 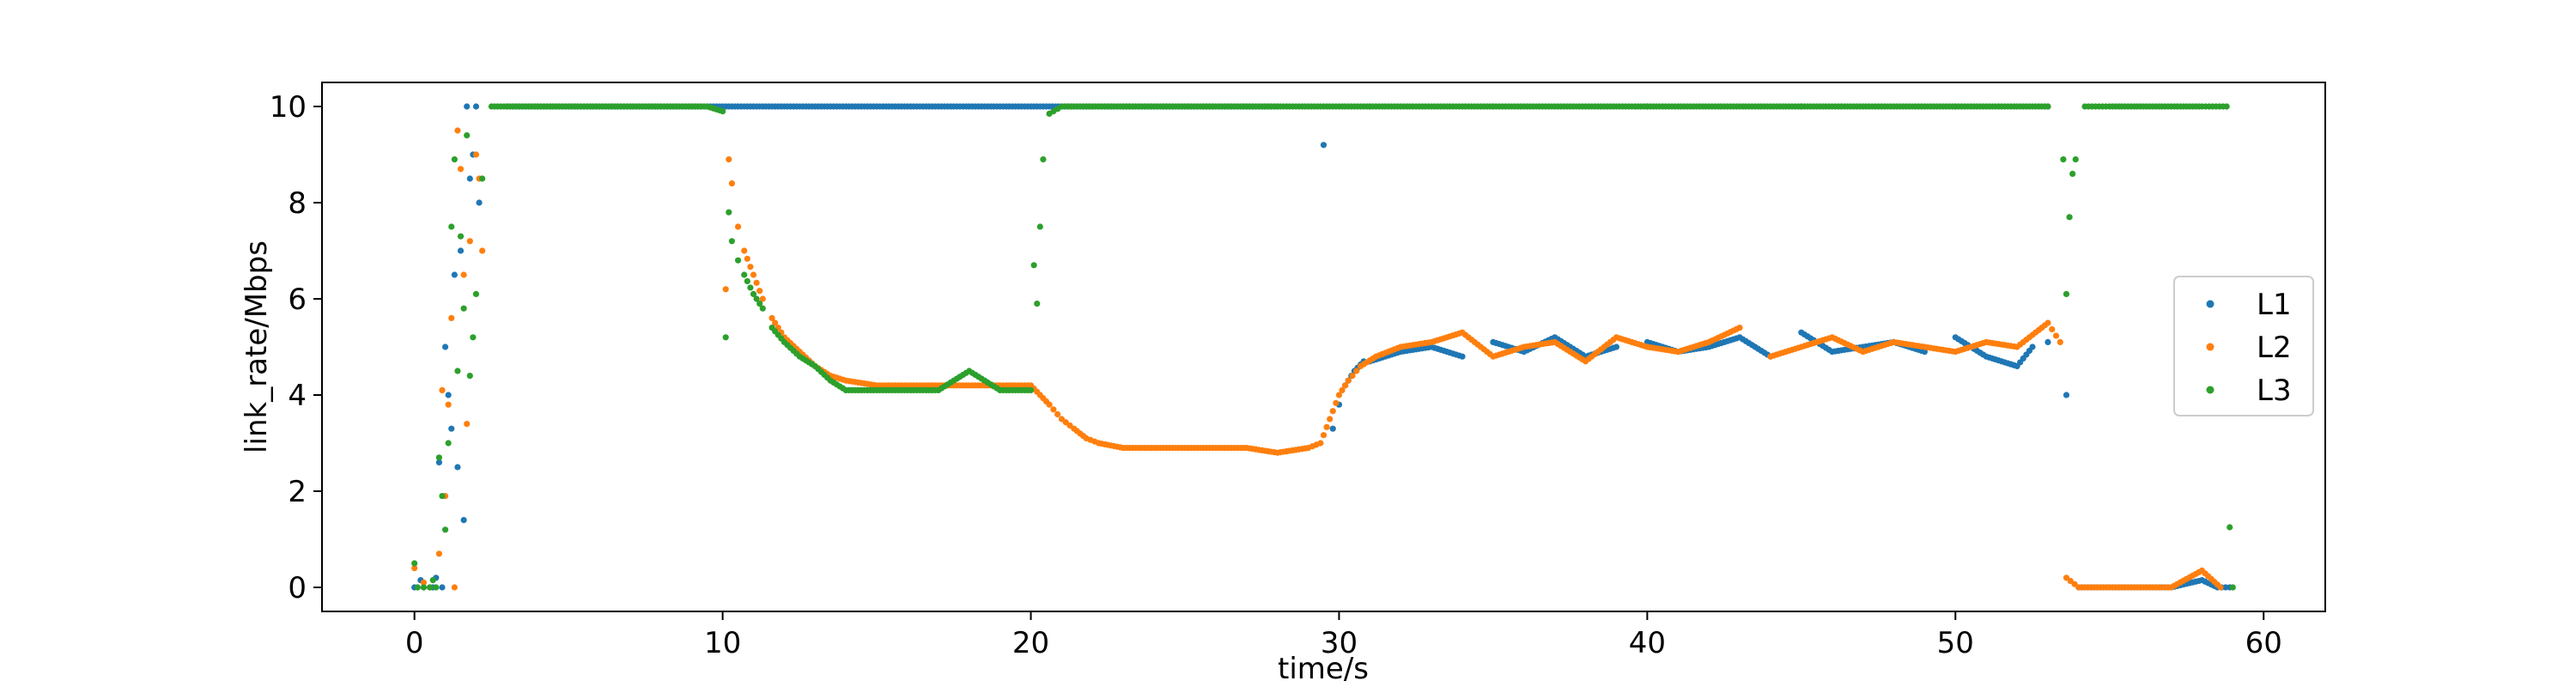 I want to click on legend-box, so click(x=2244, y=346).